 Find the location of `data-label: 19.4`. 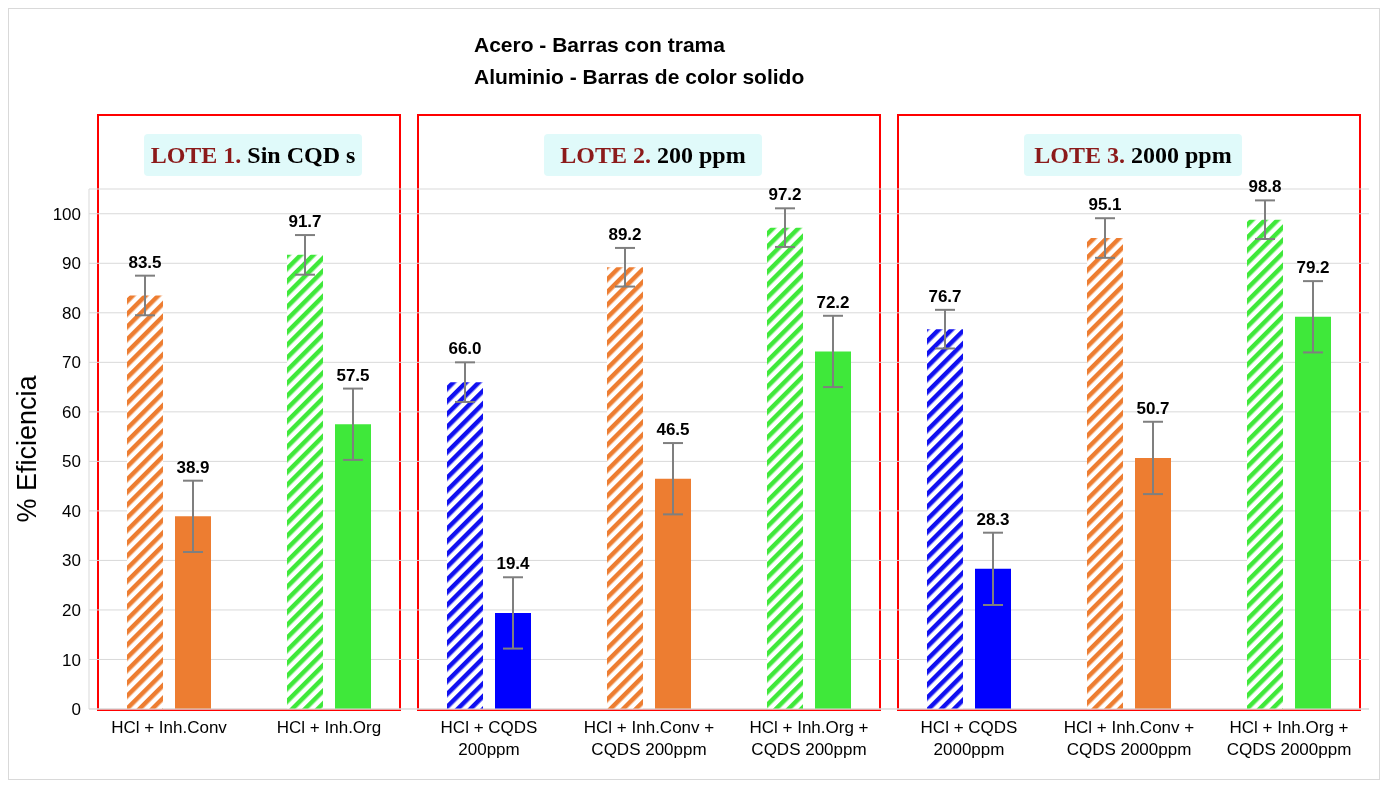

data-label: 19.4 is located at coordinates (513, 564).